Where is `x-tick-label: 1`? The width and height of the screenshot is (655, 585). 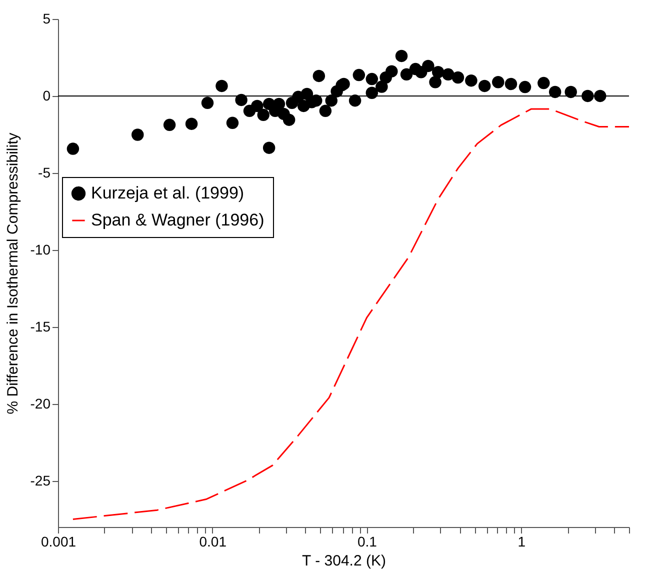 x-tick-label: 1 is located at coordinates (522, 542).